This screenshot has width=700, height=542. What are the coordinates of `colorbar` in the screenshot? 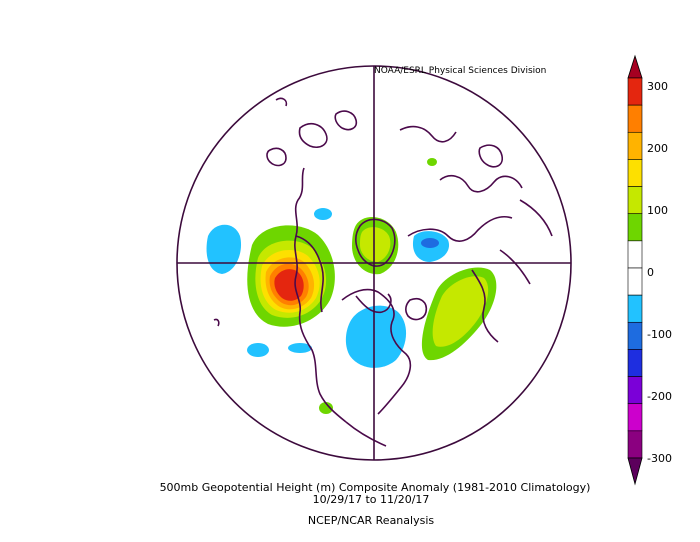 It's located at (635, 270).